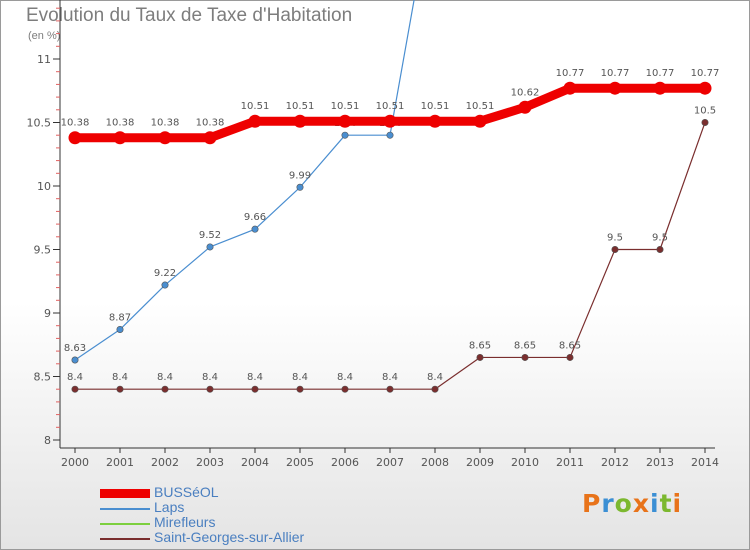 Image resolution: width=750 pixels, height=550 pixels. I want to click on x-tick-label: 2007, so click(390, 462).